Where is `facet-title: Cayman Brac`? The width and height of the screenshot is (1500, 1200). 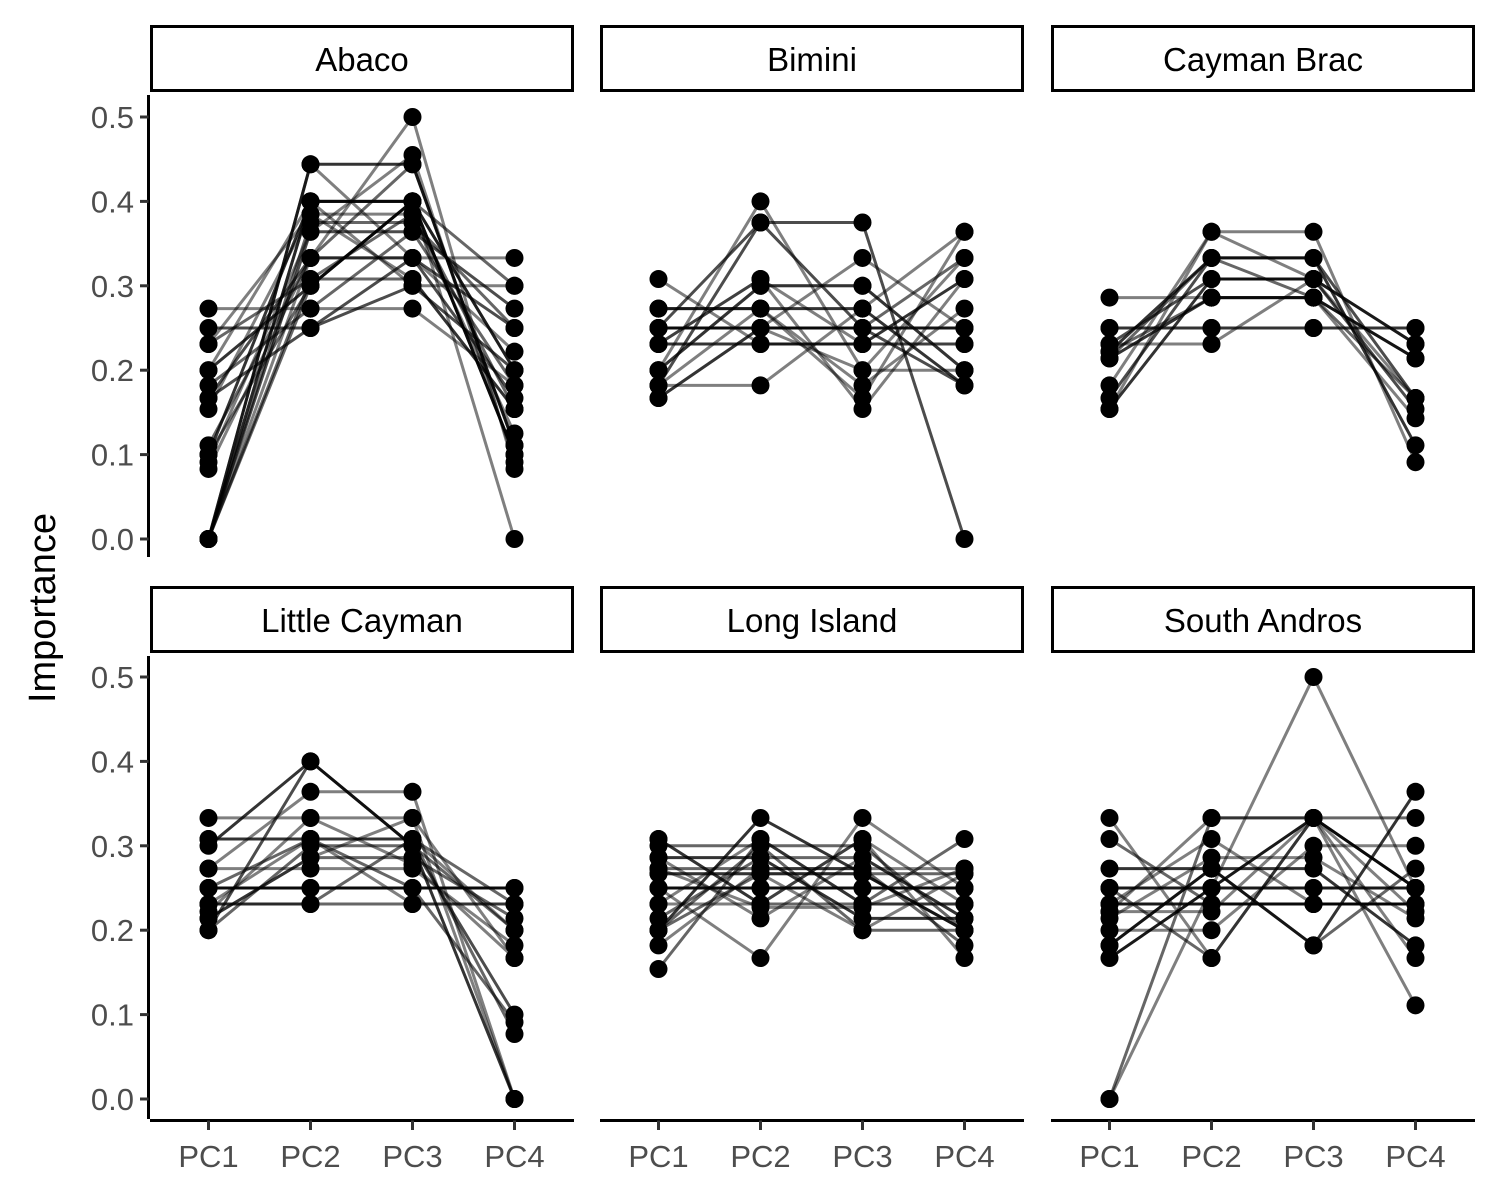
facet-title: Cayman Brac is located at coordinates (1263, 59).